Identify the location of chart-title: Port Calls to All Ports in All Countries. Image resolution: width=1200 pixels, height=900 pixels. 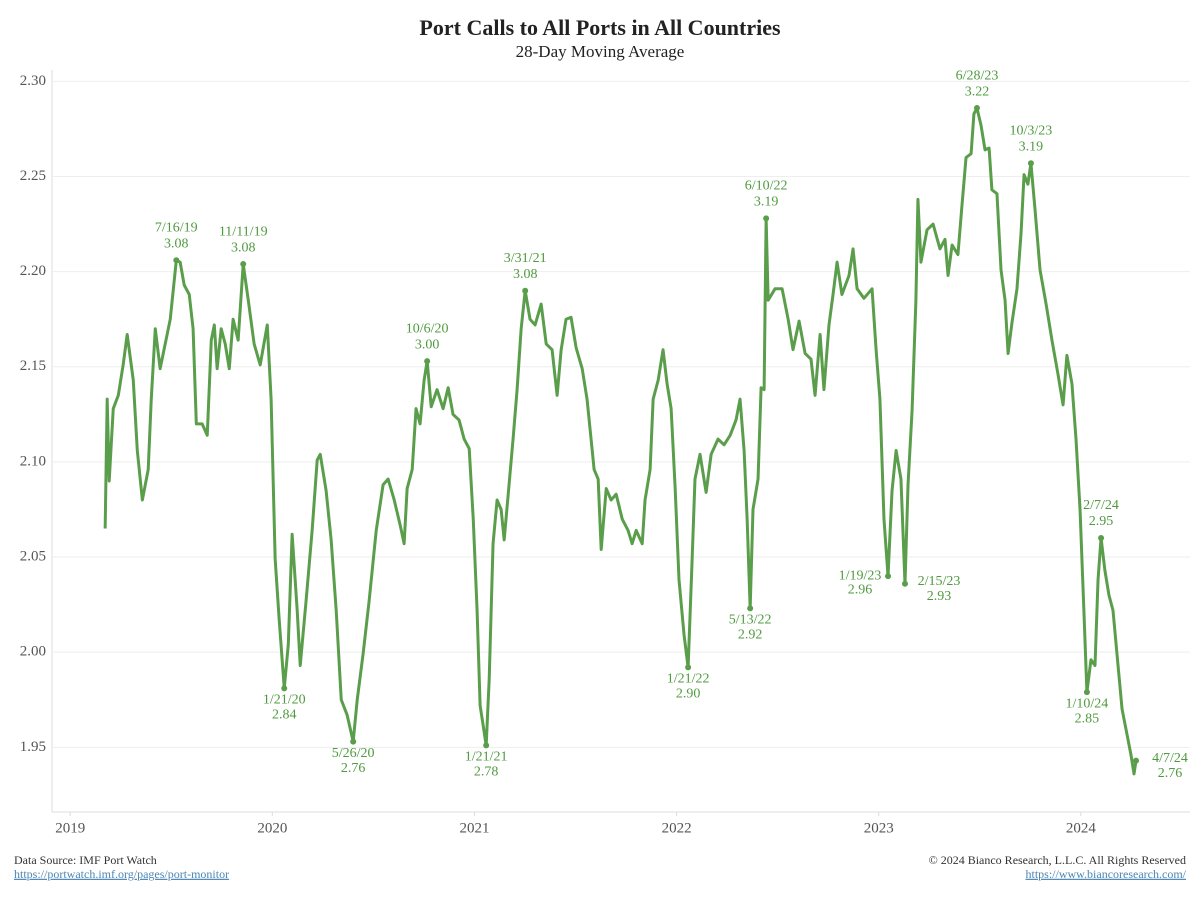
(600, 27).